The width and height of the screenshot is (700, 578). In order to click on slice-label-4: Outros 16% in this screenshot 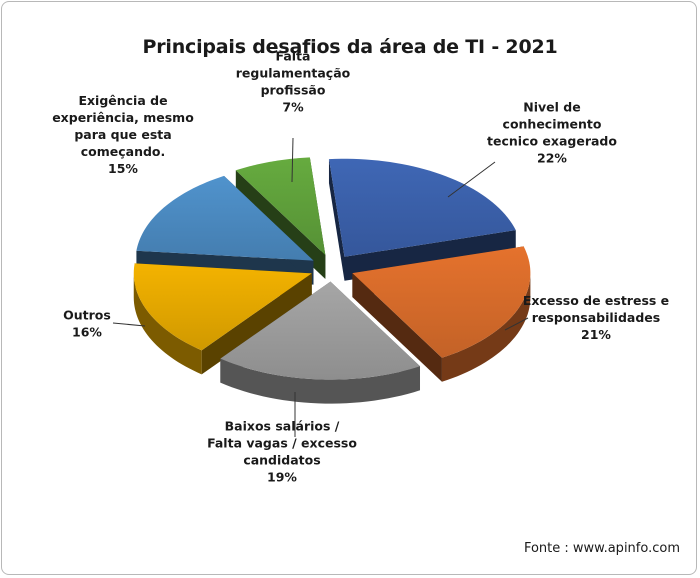, I will do `click(87, 324)`.